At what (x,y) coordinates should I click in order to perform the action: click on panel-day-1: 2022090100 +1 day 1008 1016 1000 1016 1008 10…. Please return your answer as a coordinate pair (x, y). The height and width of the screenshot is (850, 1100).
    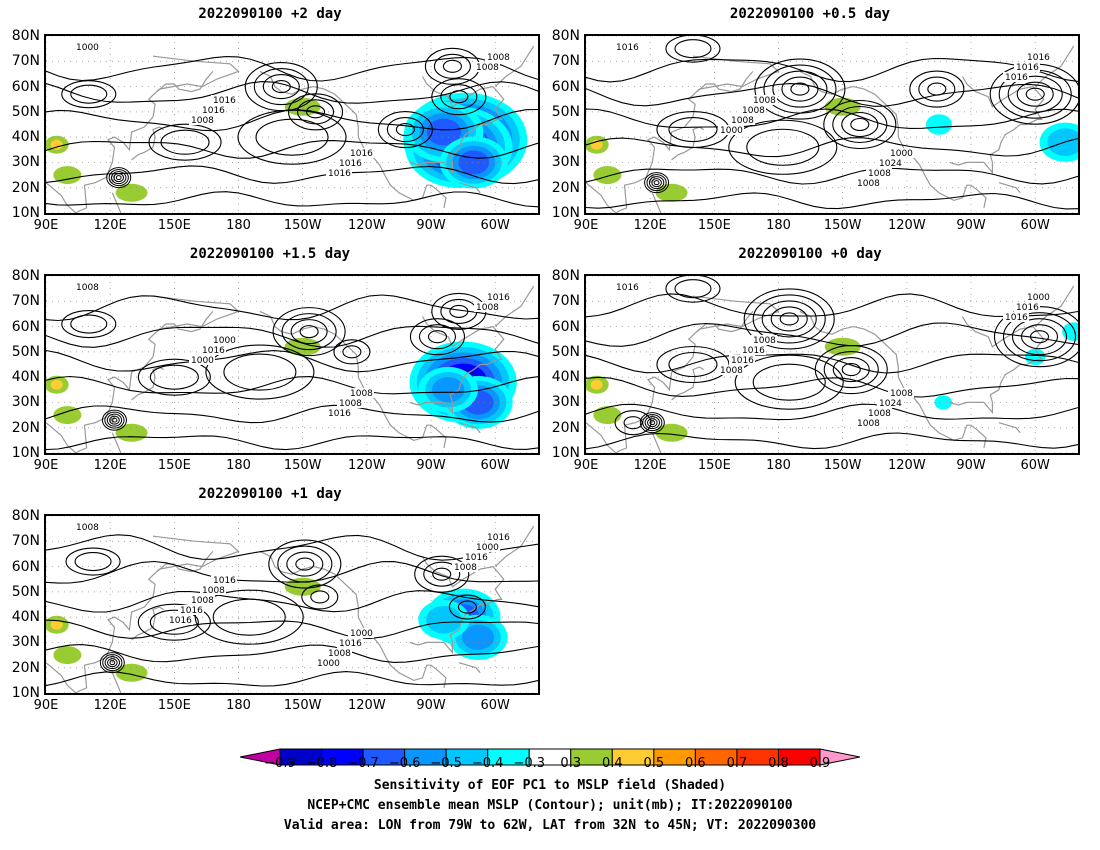
    Looking at the image, I should click on (270, 601).